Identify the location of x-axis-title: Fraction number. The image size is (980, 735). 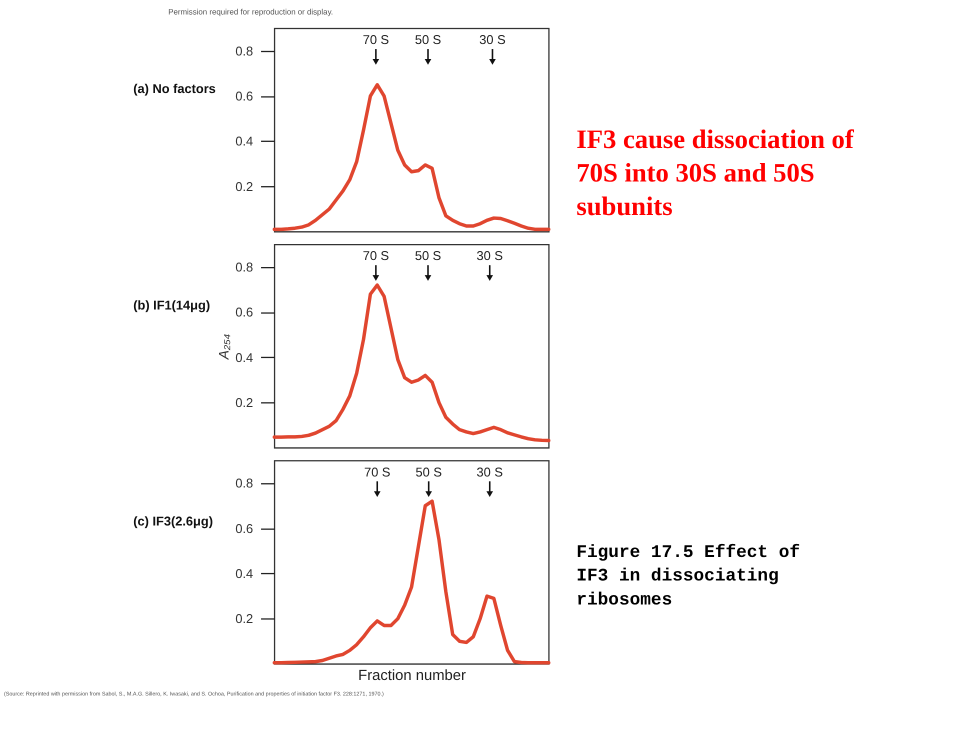
(412, 676).